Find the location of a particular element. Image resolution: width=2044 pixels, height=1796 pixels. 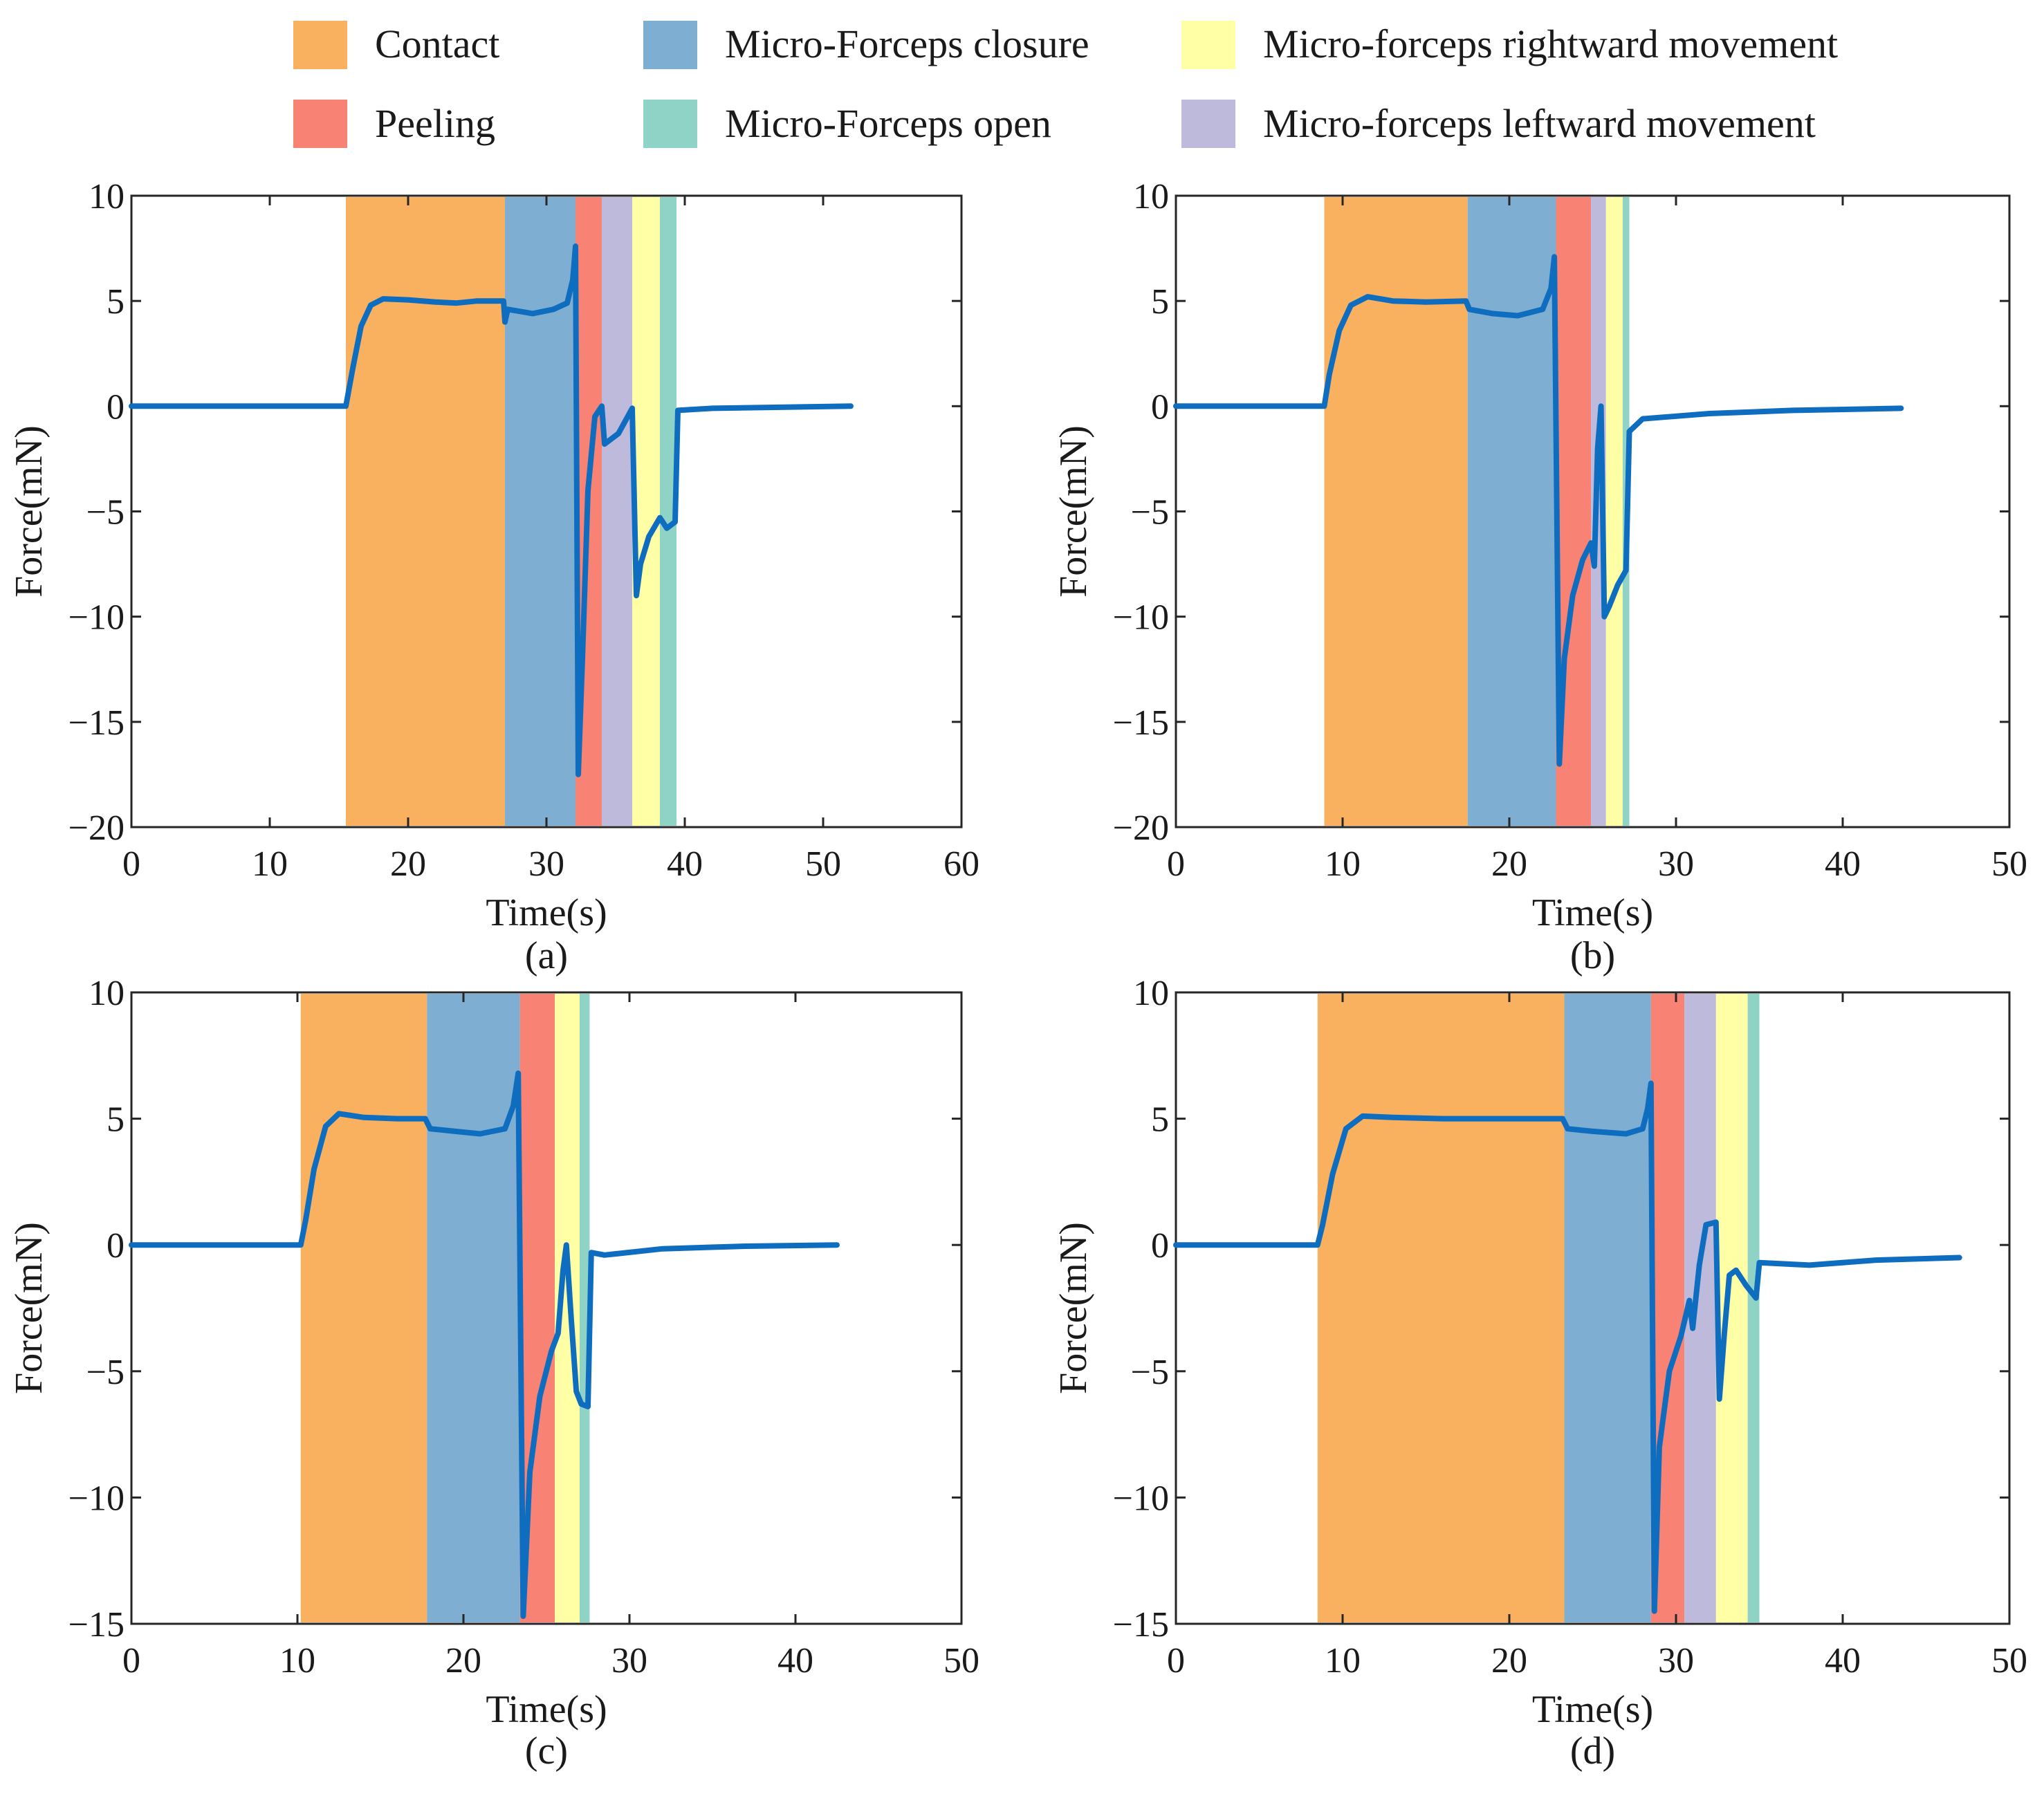

legend-label-closure: Micro-Forceps closure is located at coordinates (907, 43).